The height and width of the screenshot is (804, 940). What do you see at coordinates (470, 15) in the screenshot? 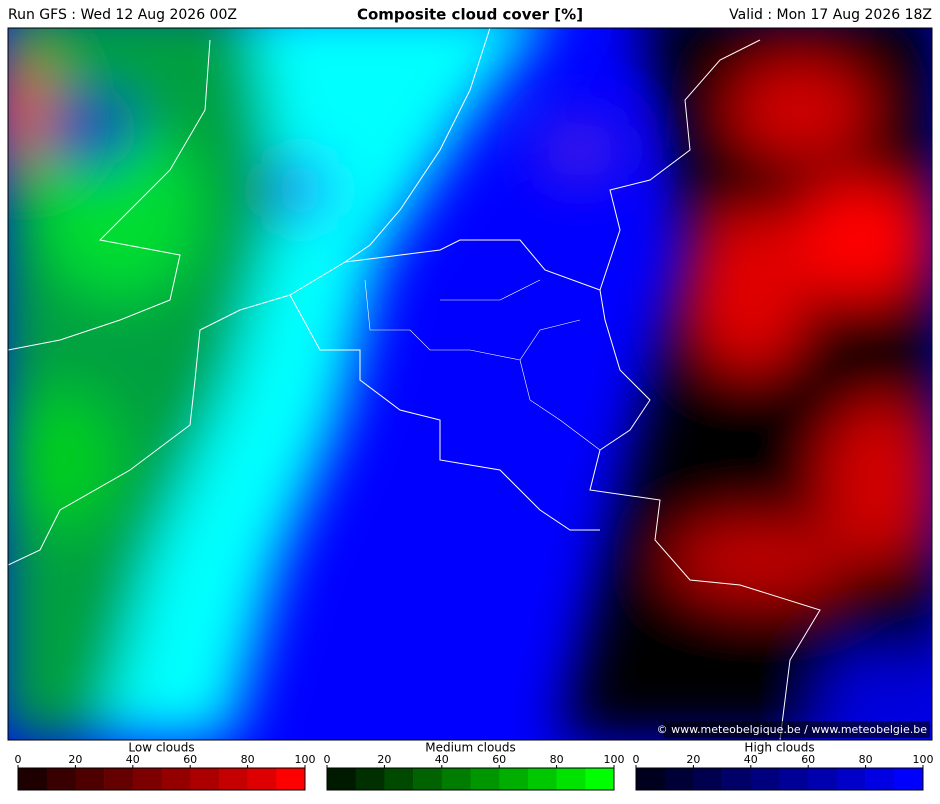
I see `map-title: Composite cloud cover [%]` at bounding box center [470, 15].